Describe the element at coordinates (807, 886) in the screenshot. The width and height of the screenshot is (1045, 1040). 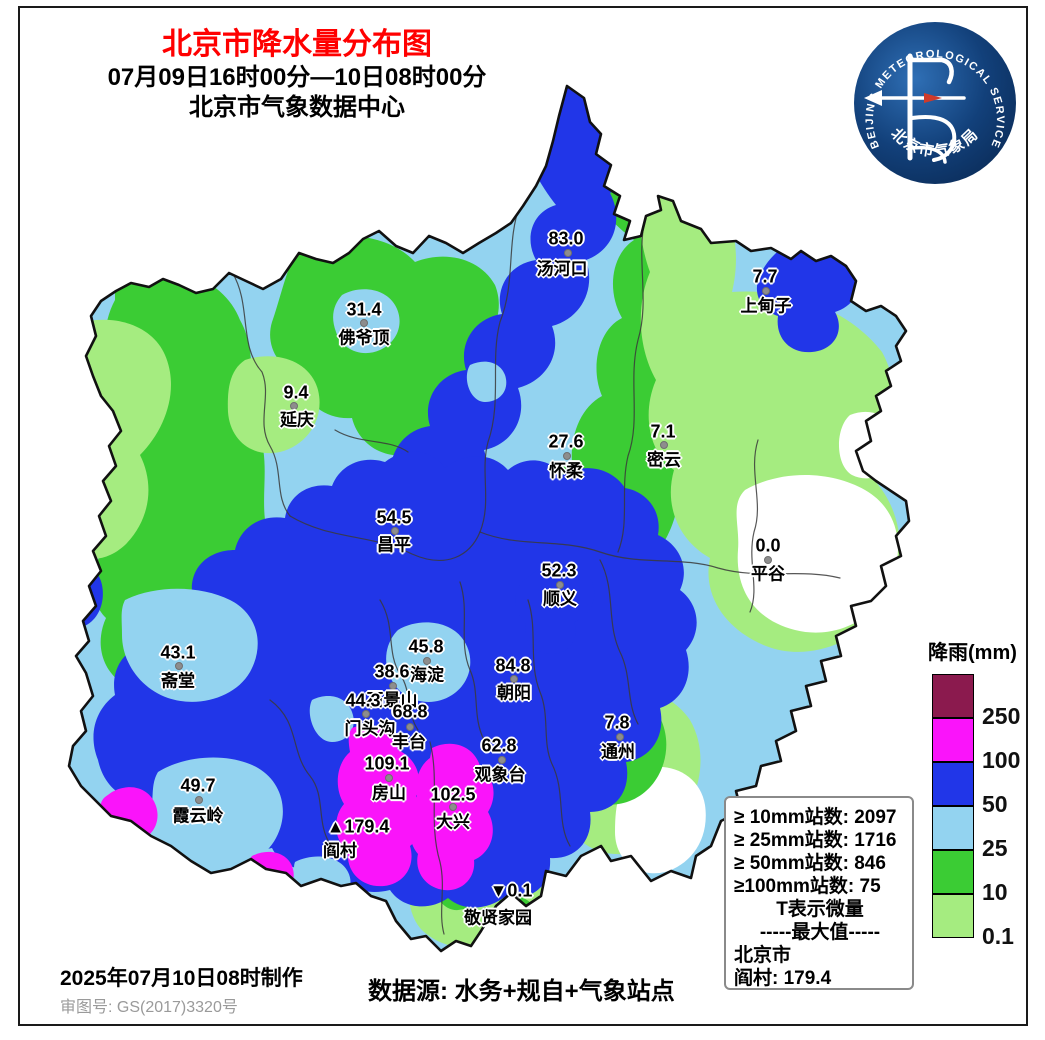
I see `stats-line: ≥100mm站数: 75` at that location.